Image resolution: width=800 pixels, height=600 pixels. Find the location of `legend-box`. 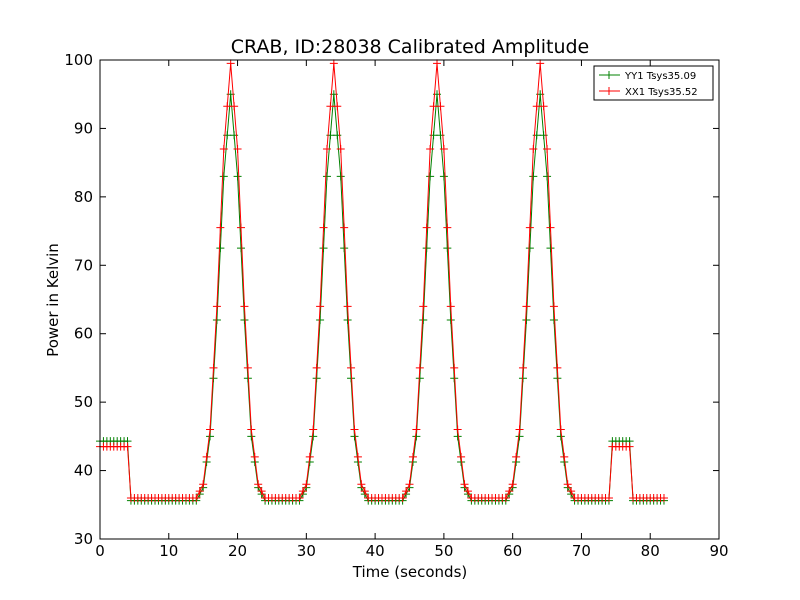

legend-box is located at coordinates (653, 83).